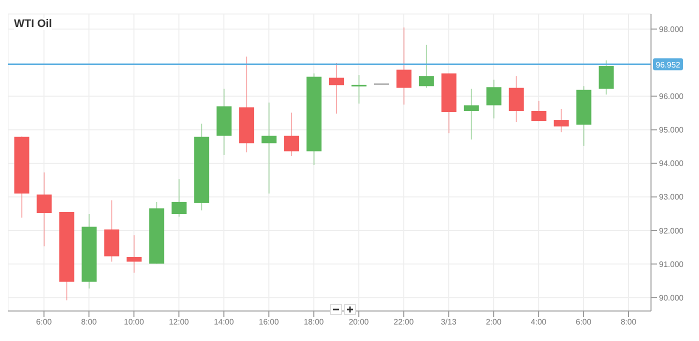 Image resolution: width=699 pixels, height=341 pixels. Describe the element at coordinates (671, 197) in the screenshot. I see `y-tick-label: 93.000` at that location.